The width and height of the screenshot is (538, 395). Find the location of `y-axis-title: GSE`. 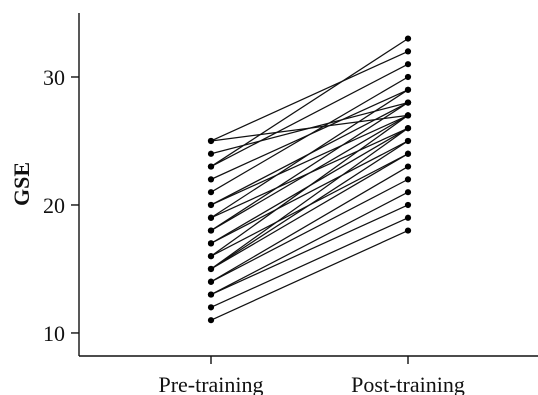

y-axis-title: GSE is located at coordinates (21, 184).